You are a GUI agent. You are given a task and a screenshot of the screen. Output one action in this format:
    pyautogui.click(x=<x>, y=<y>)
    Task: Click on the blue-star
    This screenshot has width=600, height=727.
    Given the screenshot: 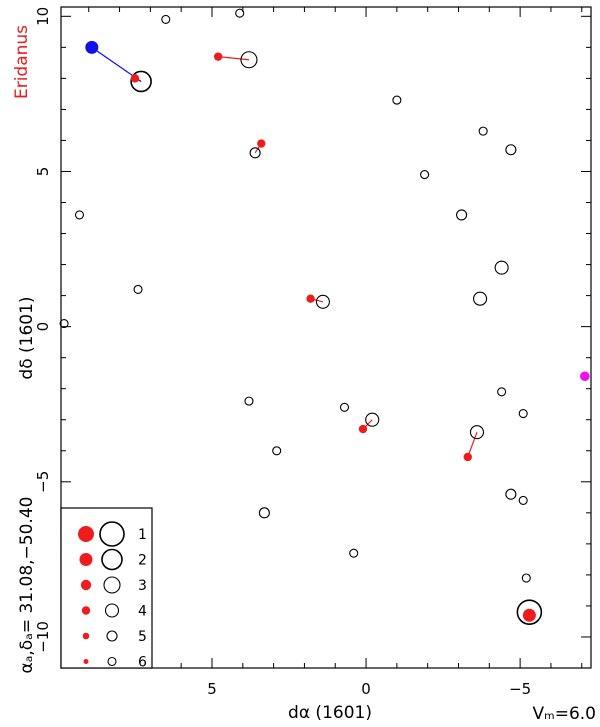 What is the action you would take?
    pyautogui.click(x=92, y=47)
    